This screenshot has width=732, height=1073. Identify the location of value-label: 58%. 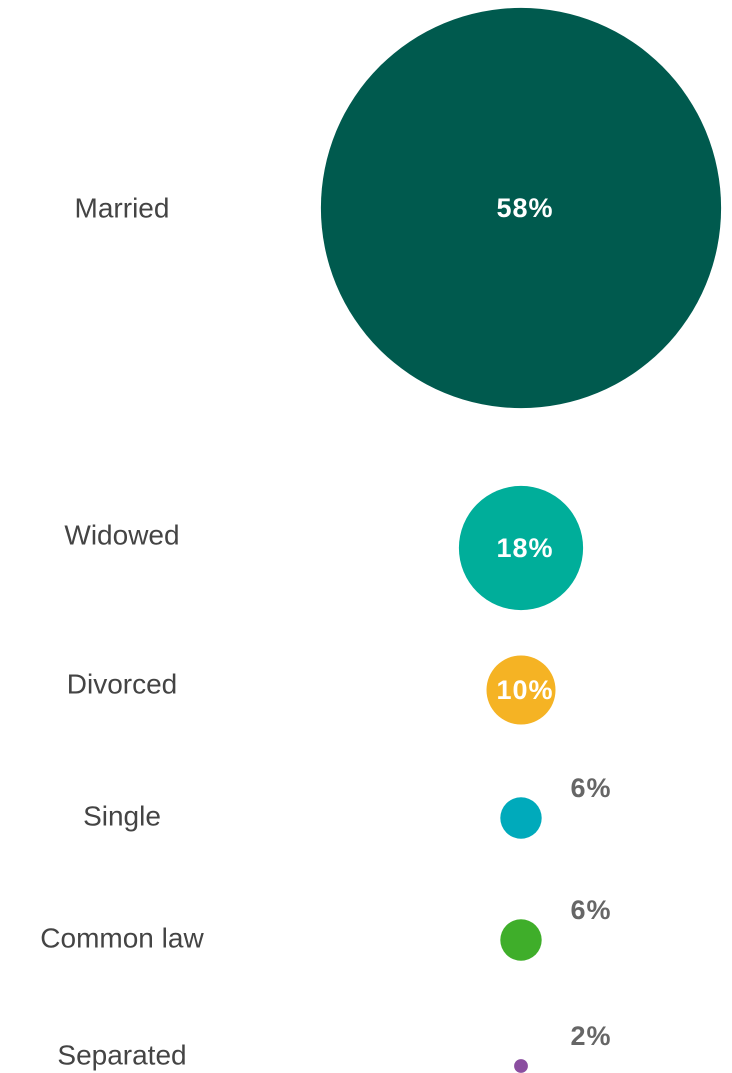
(524, 208).